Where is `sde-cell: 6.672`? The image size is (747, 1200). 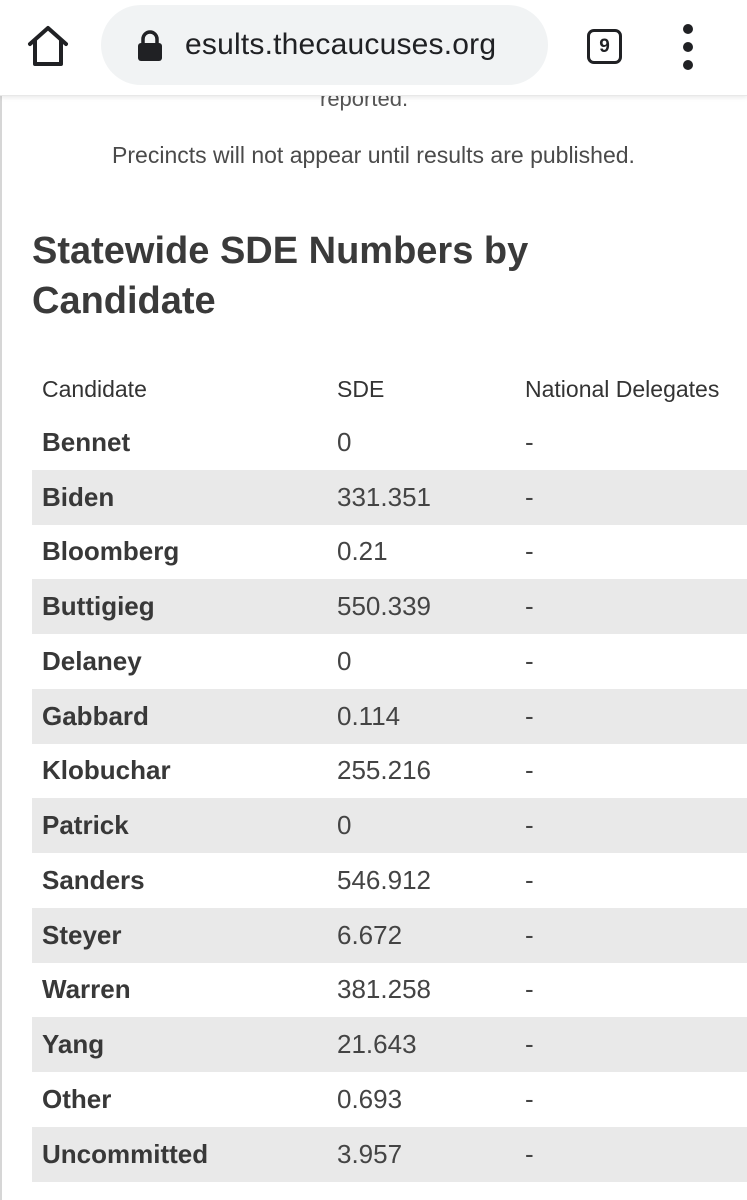 sde-cell: 6.672 is located at coordinates (421, 935).